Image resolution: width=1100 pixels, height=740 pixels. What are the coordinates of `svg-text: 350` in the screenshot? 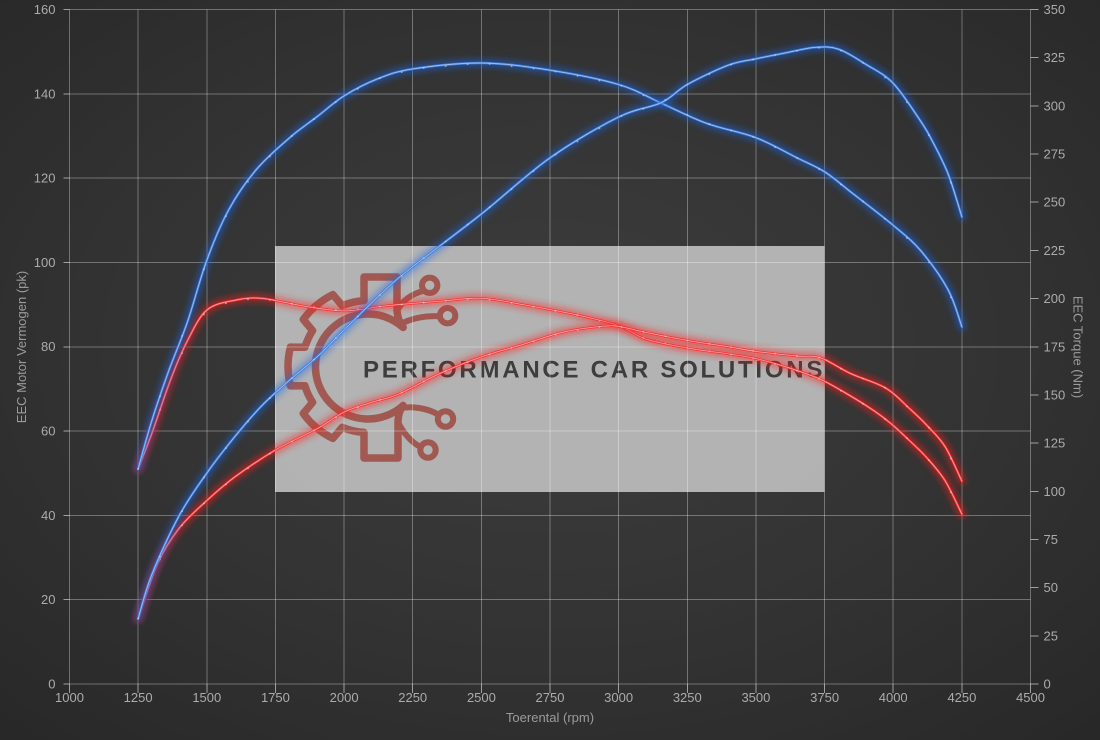 It's located at (1055, 9).